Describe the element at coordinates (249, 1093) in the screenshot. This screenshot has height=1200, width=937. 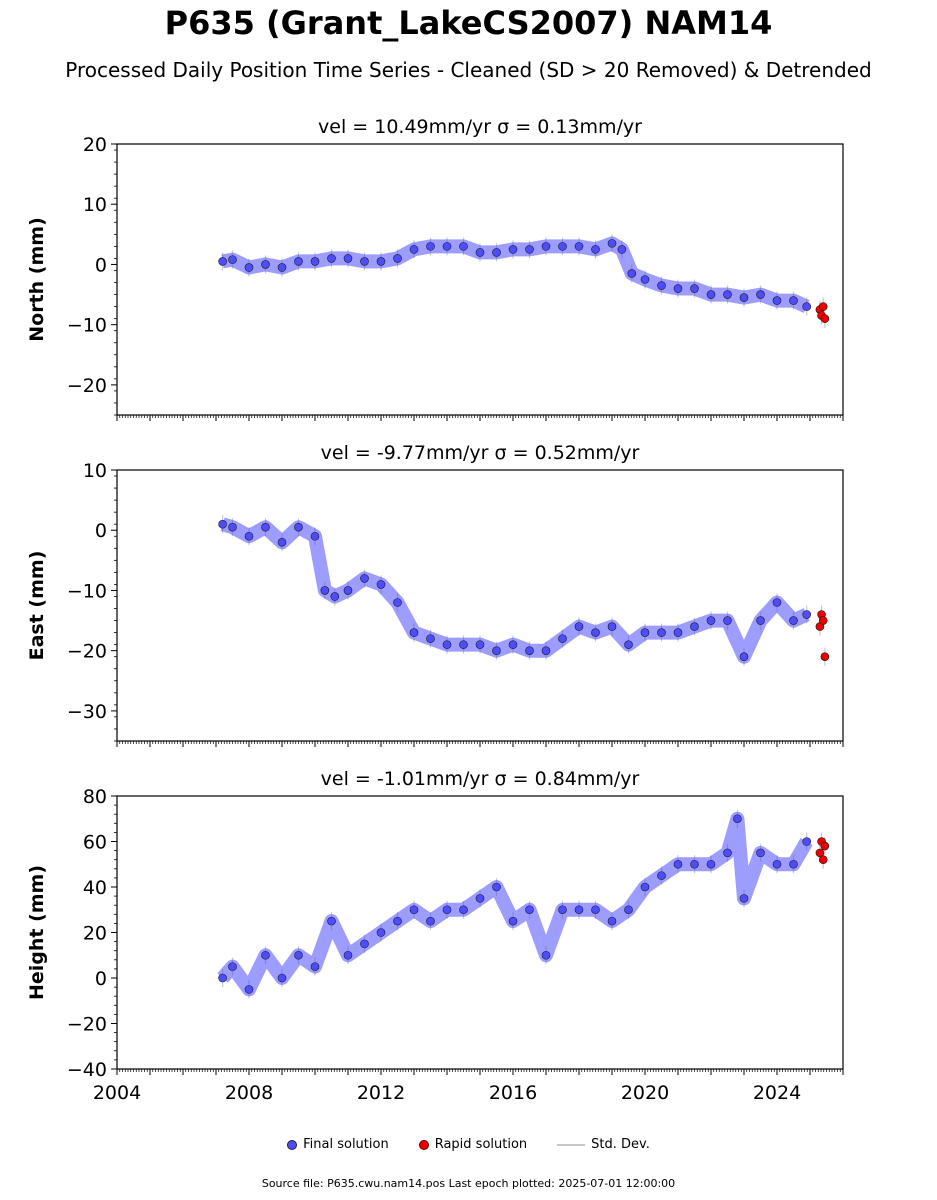
I see `x-tick-label: 2008` at that location.